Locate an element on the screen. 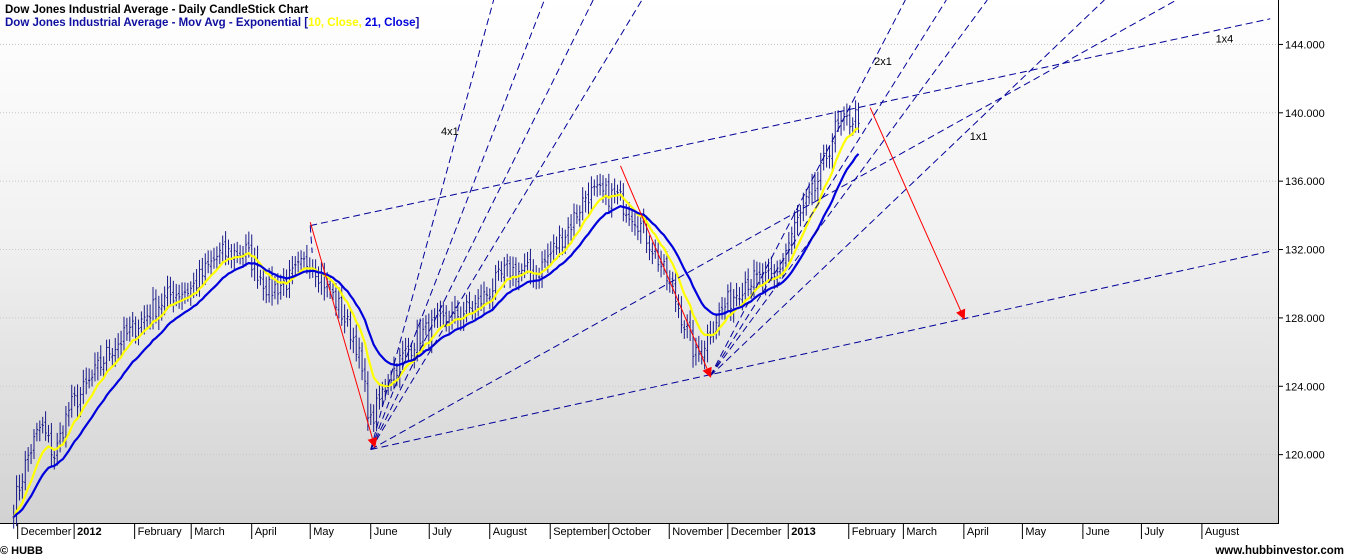 This screenshot has height=557, width=1348. copyright-label: © HUBB is located at coordinates (21, 551).